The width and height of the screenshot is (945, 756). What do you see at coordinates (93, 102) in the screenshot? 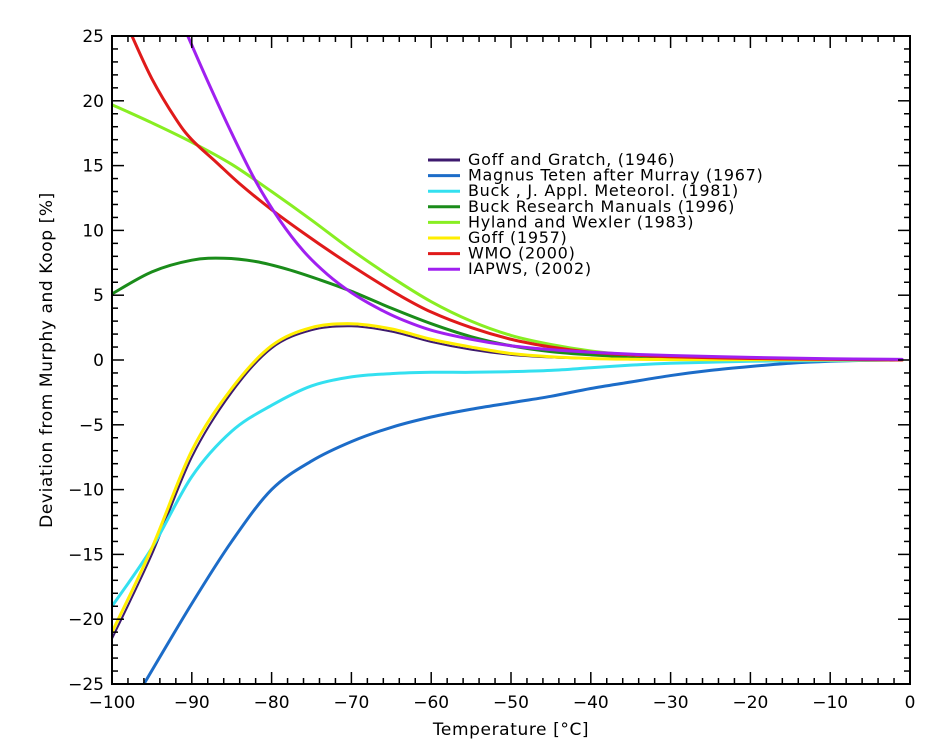
I see `y-tick-label: 20` at bounding box center [93, 102].